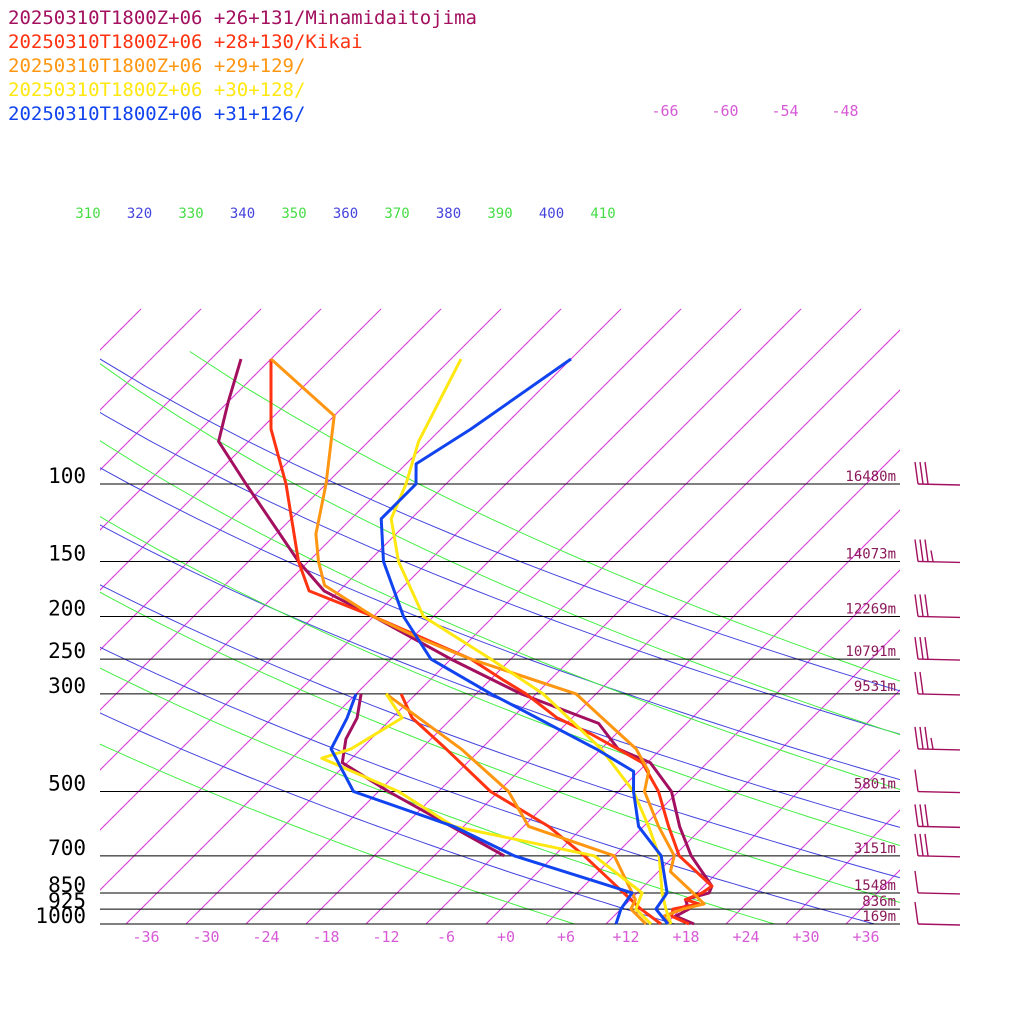  Describe the element at coordinates (67, 686) in the screenshot. I see `pressure-label: 300` at that location.